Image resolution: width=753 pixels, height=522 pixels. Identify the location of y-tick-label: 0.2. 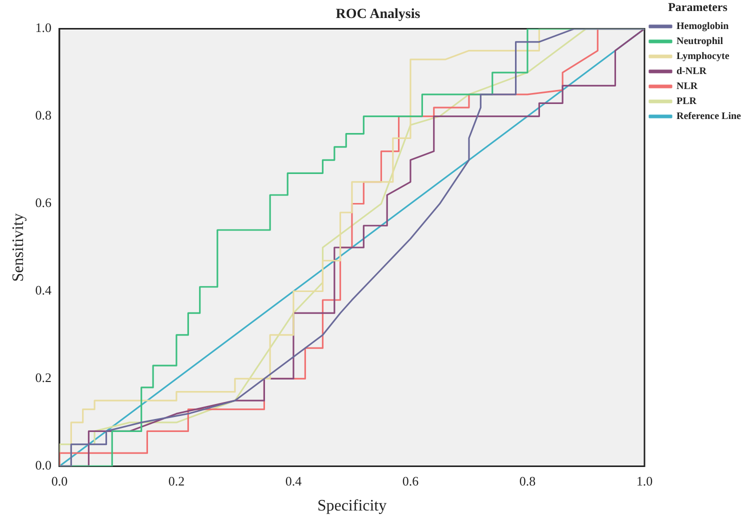
(43, 378).